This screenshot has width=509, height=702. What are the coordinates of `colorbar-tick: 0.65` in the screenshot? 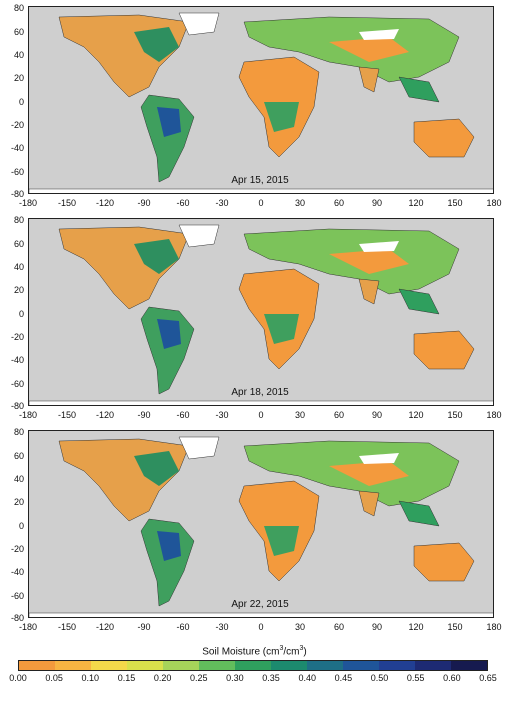 It's located at (488, 678).